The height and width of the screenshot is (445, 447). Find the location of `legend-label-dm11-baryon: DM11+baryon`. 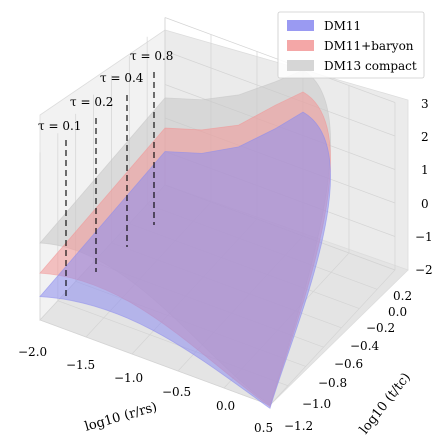

legend-label-dm11-baryon: DM11+baryon is located at coordinates (369, 46).